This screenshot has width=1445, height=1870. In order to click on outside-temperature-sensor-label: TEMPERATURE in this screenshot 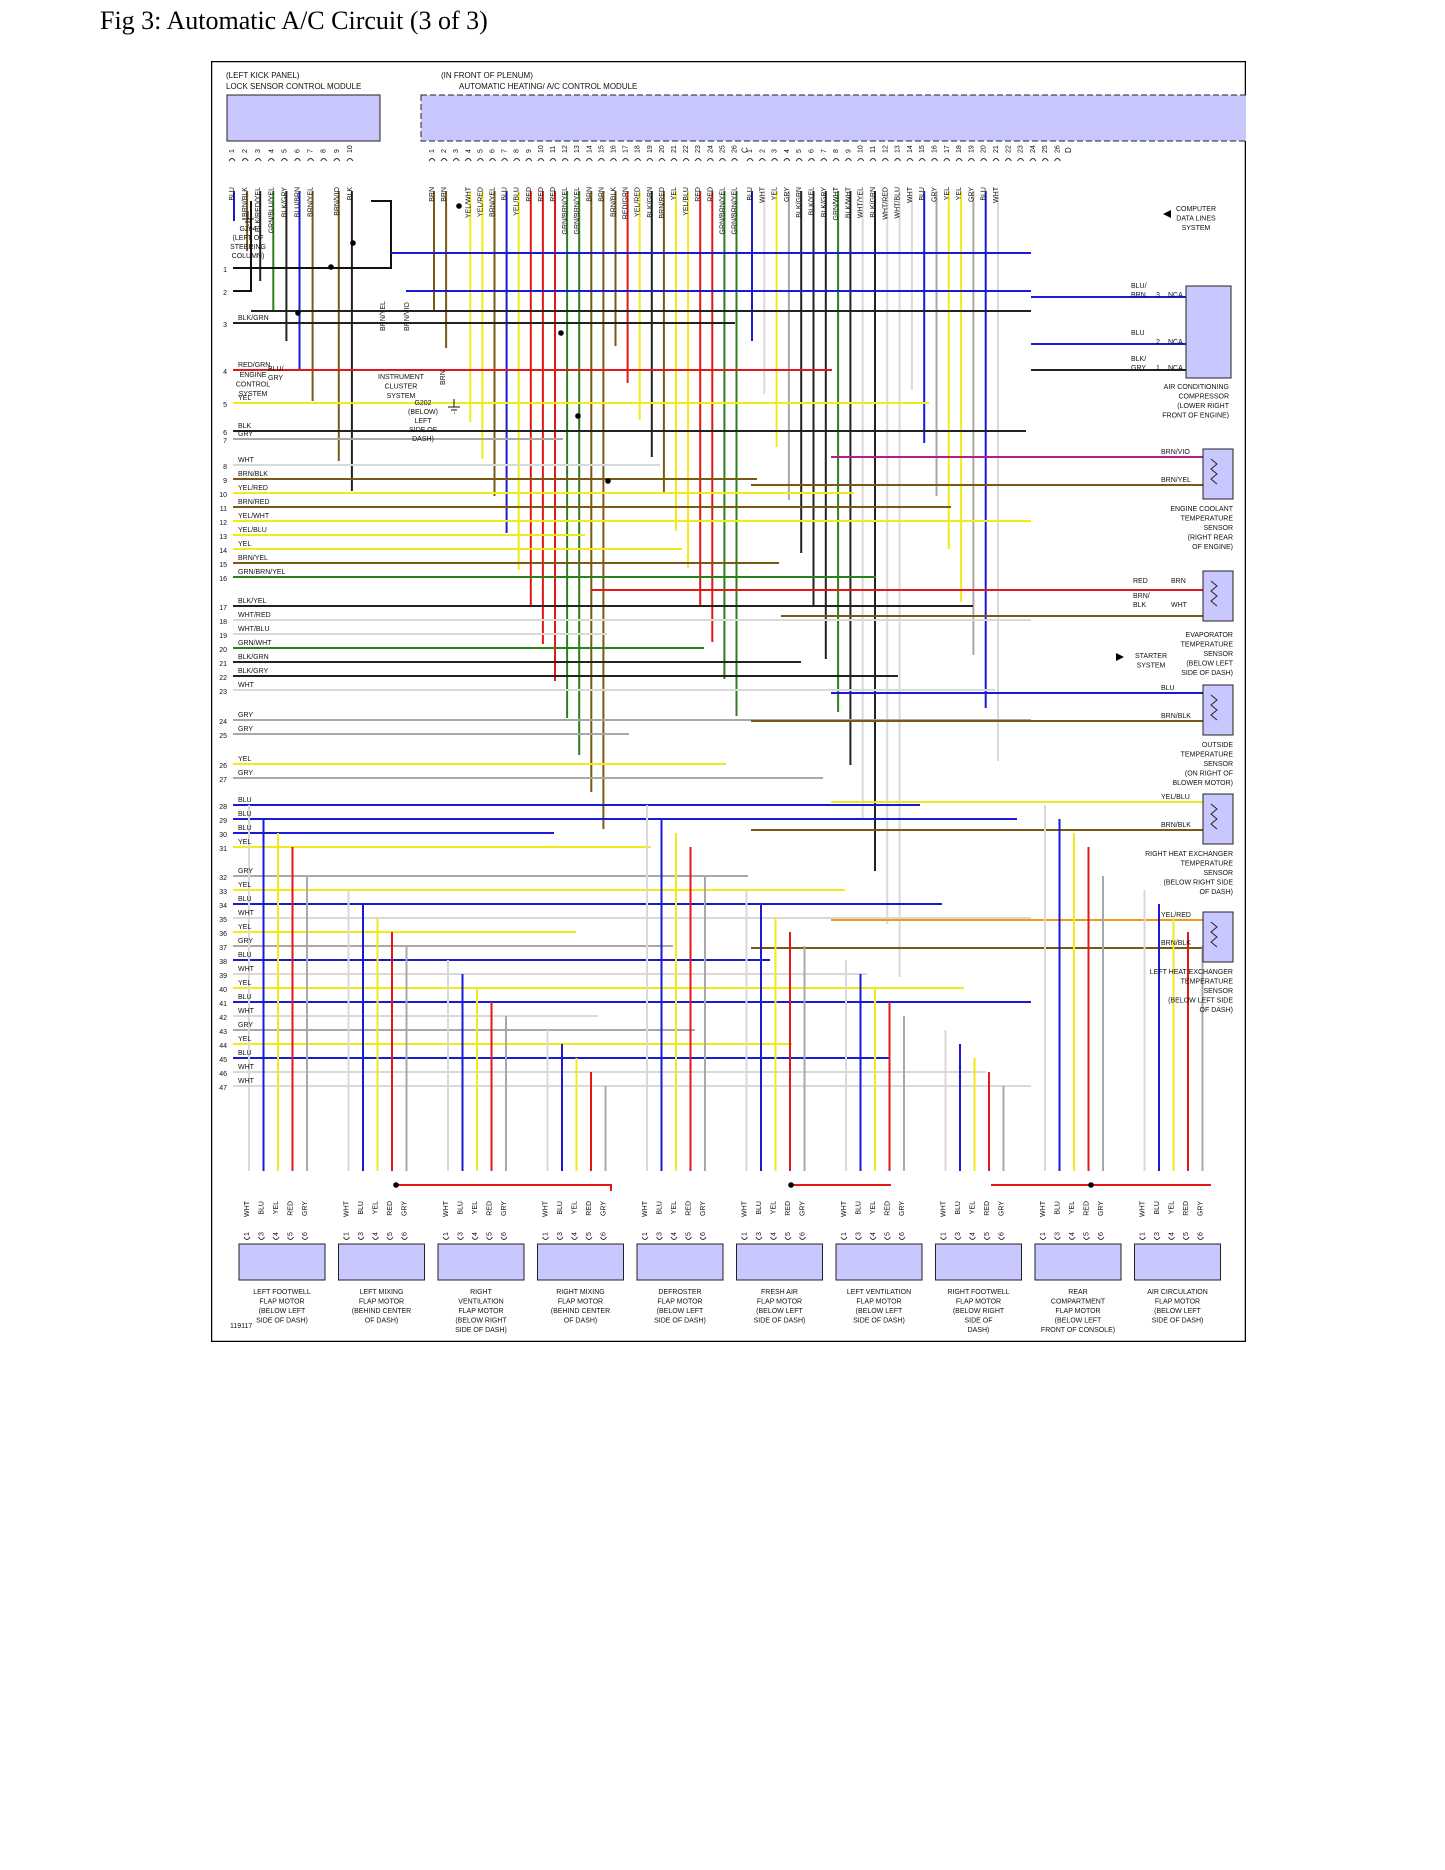, I will do `click(1207, 755)`.